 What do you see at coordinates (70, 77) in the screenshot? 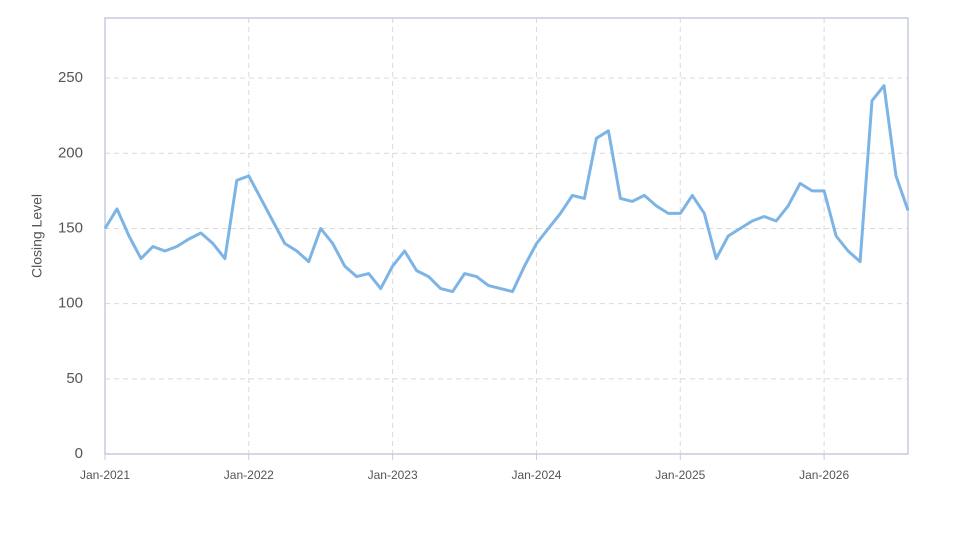
I see `y-tick-label: 250` at bounding box center [70, 77].